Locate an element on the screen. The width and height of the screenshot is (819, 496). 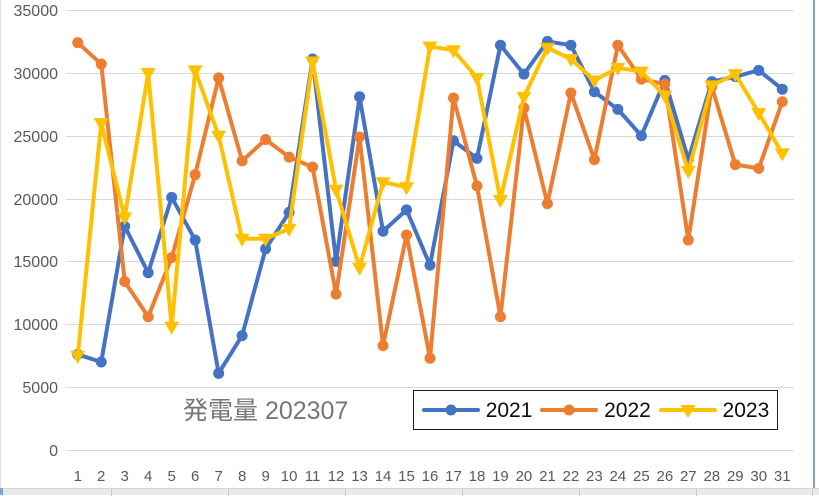
x-axis-tick-label: 15 is located at coordinates (406, 476).